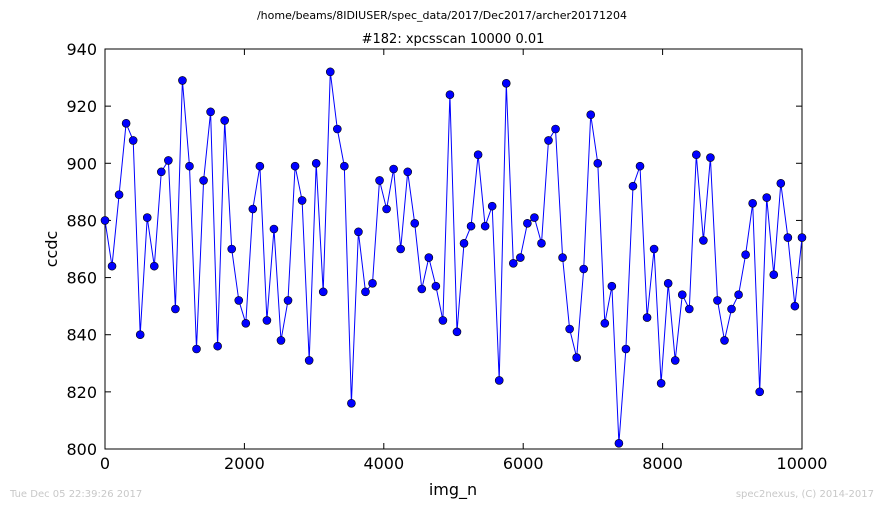 Image resolution: width=884 pixels, height=509 pixels. What do you see at coordinates (802, 463) in the screenshot?
I see `x-tick-label: 10000` at bounding box center [802, 463].